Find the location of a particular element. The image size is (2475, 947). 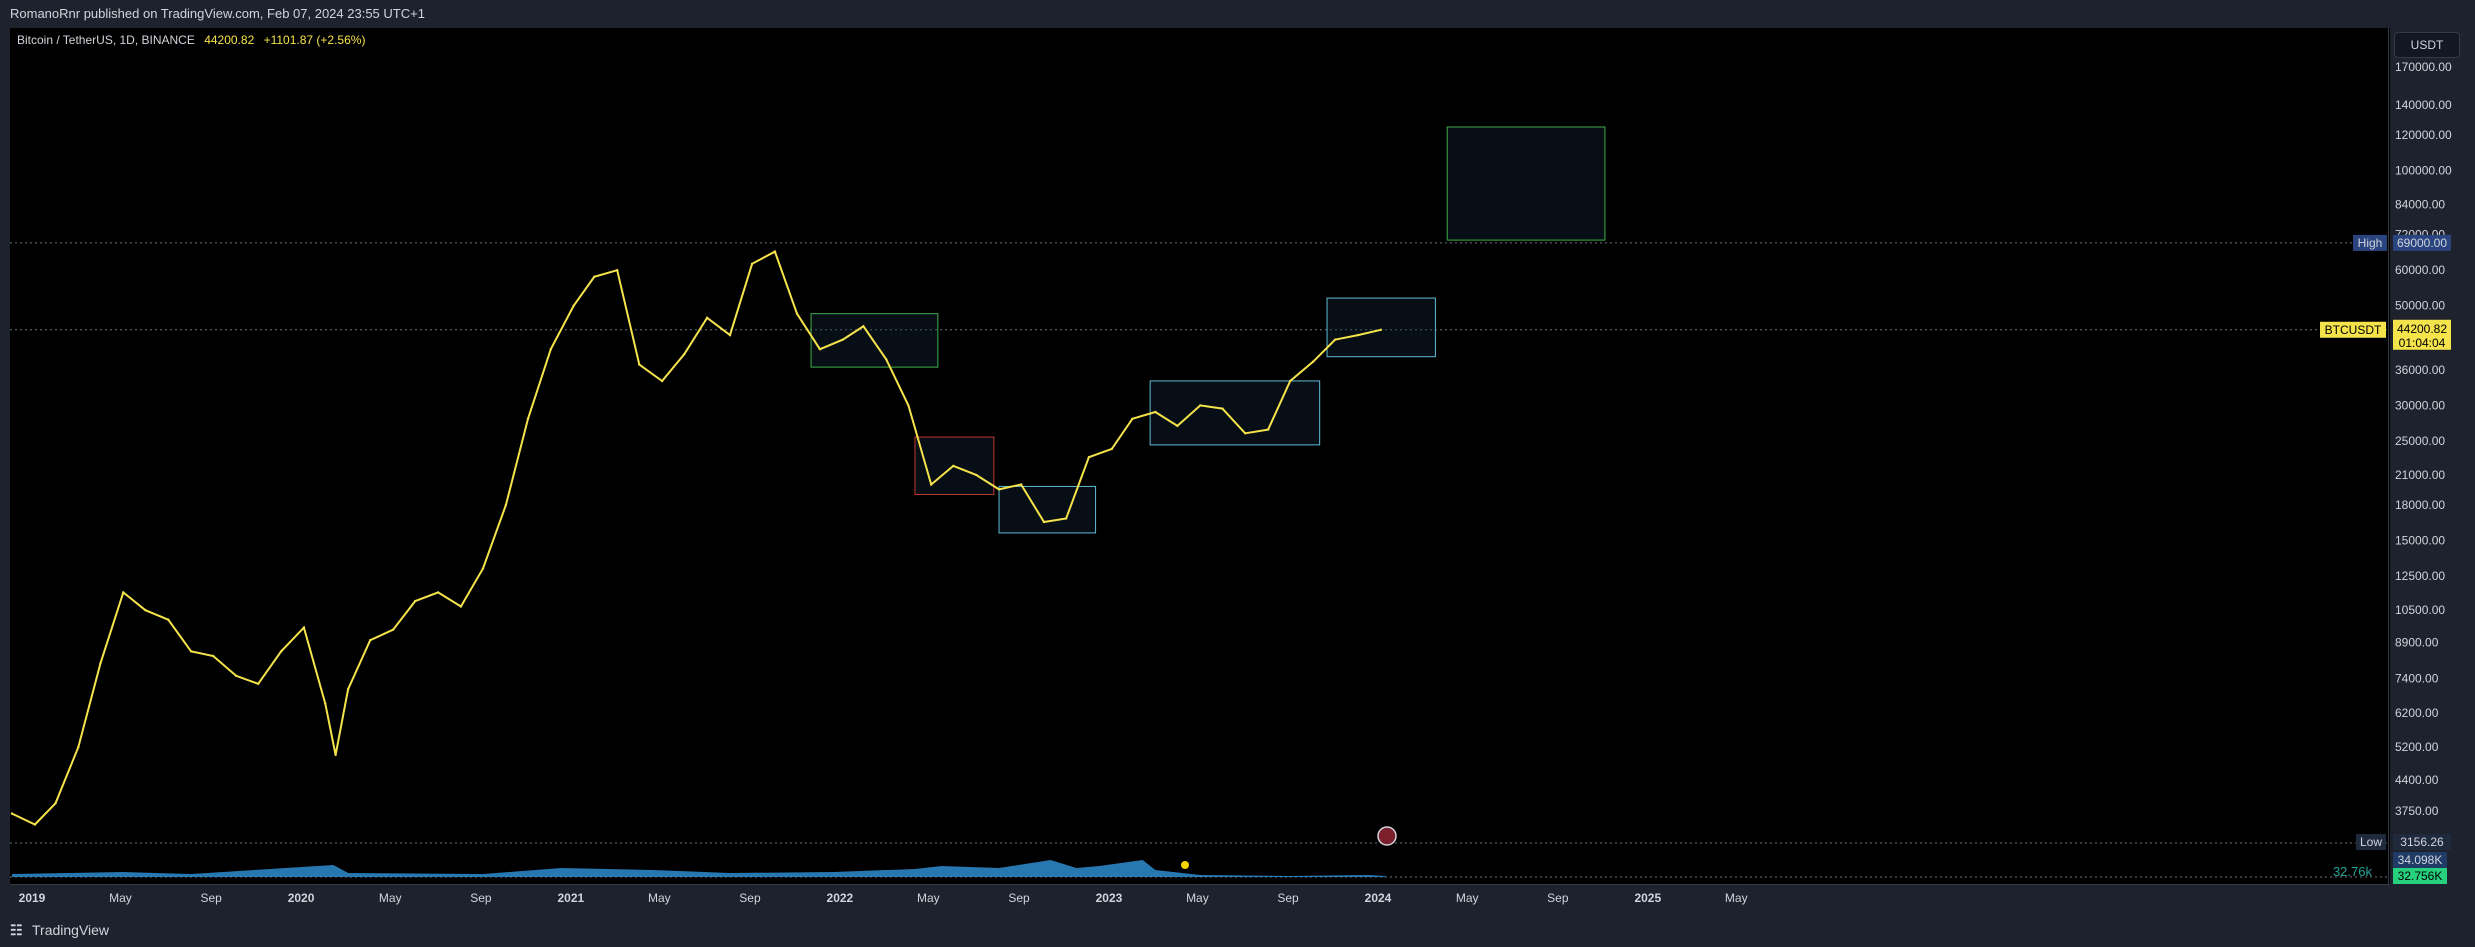

symbol-marker-label: BTCUSDT is located at coordinates (2353, 330).